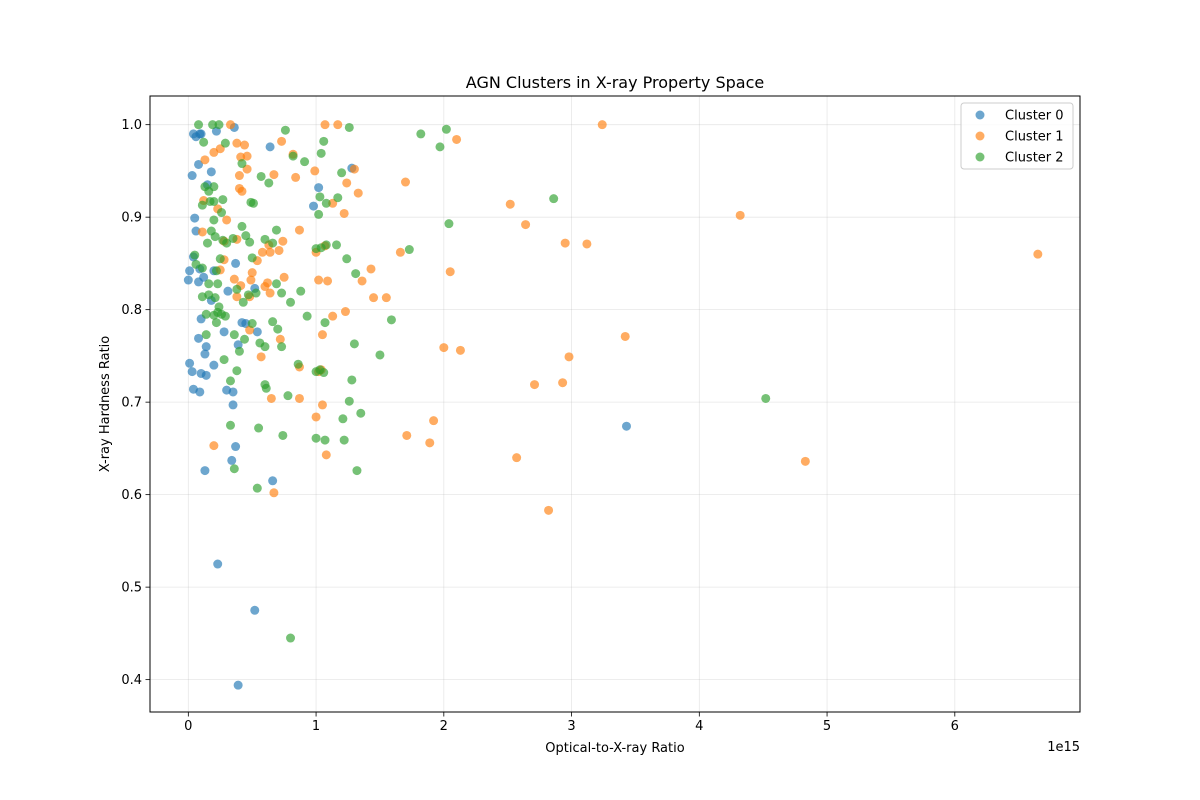  I want to click on x-tick-label: 1, so click(316, 726).